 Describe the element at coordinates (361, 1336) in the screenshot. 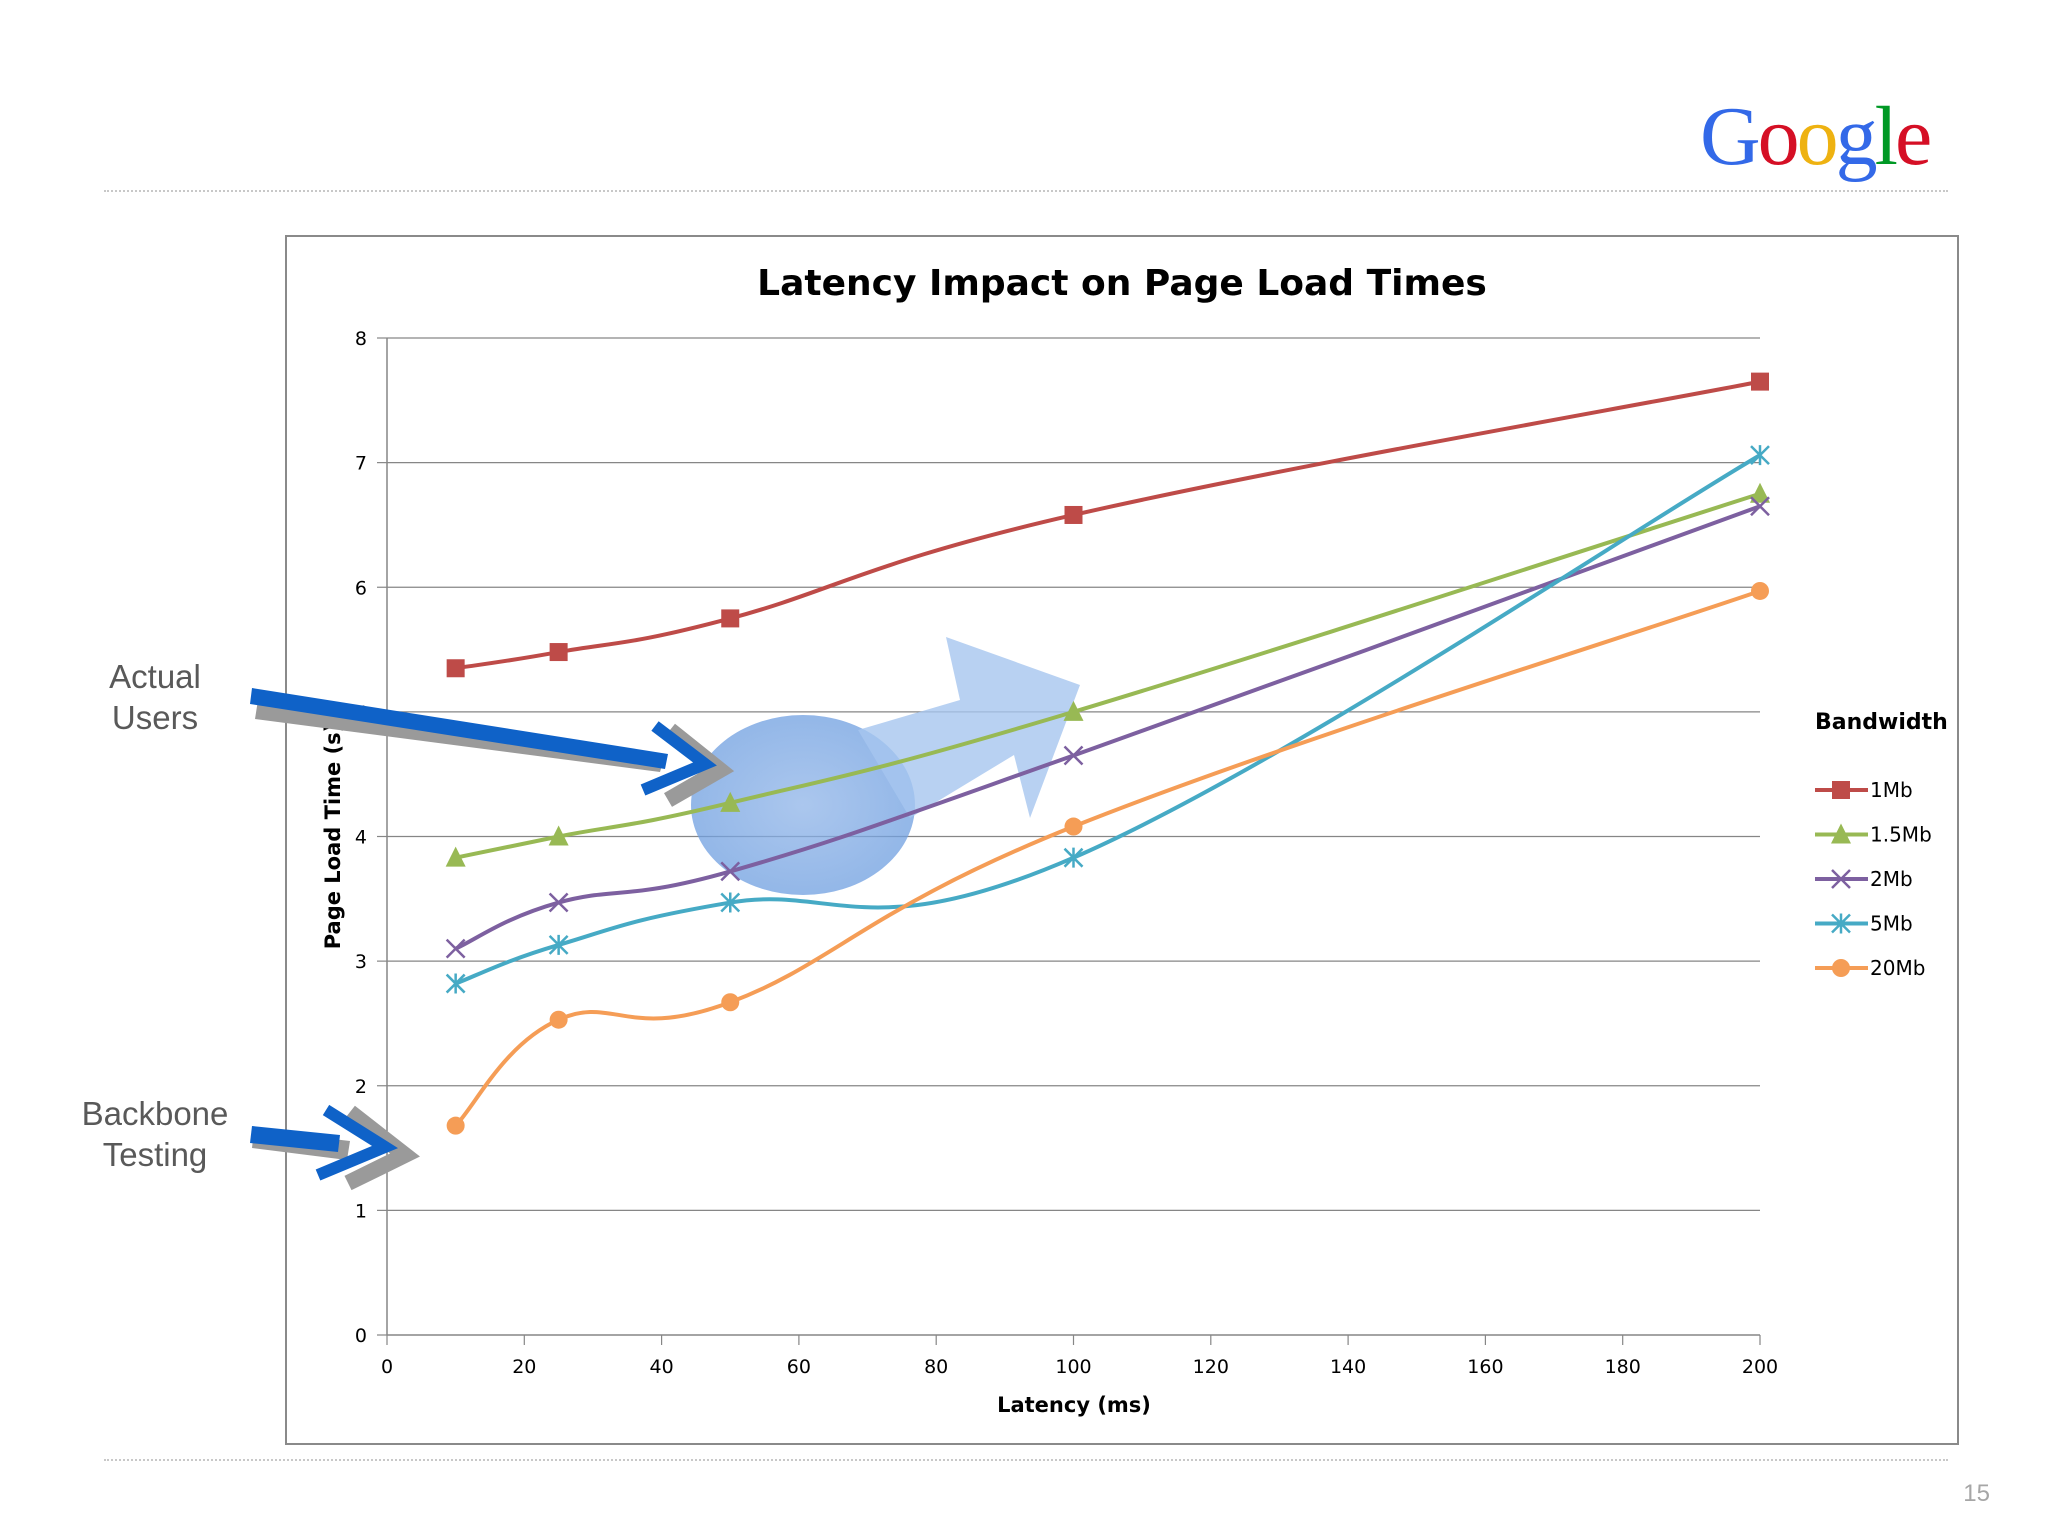

I see `y-tick-label: 0` at that location.